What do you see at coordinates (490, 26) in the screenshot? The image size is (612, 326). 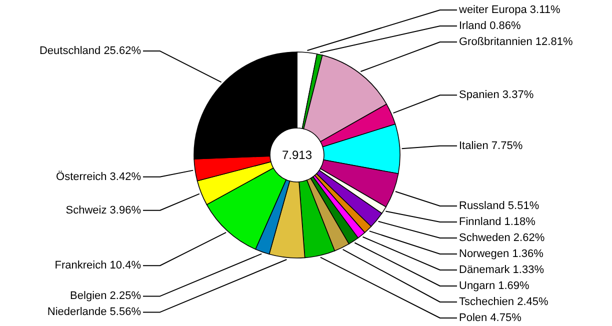 I see `slice-label: Irland 0.86%` at bounding box center [490, 26].